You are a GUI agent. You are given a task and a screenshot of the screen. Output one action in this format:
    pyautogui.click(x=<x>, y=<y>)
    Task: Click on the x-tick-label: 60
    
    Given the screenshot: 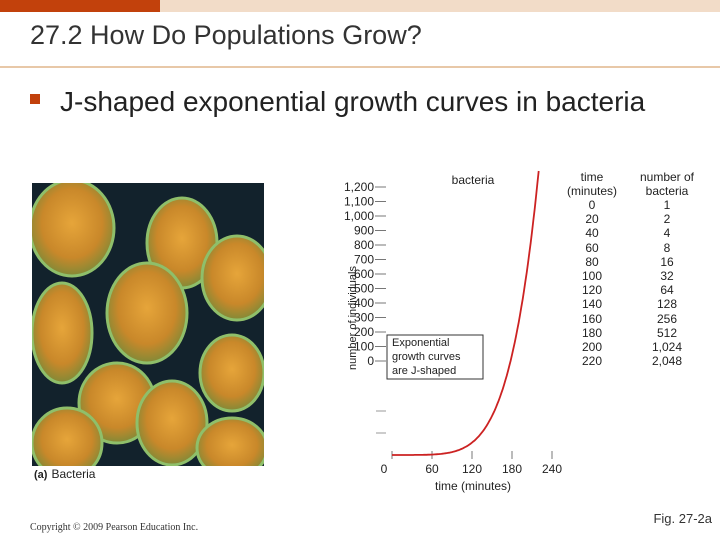 What is the action you would take?
    pyautogui.click(x=432, y=469)
    